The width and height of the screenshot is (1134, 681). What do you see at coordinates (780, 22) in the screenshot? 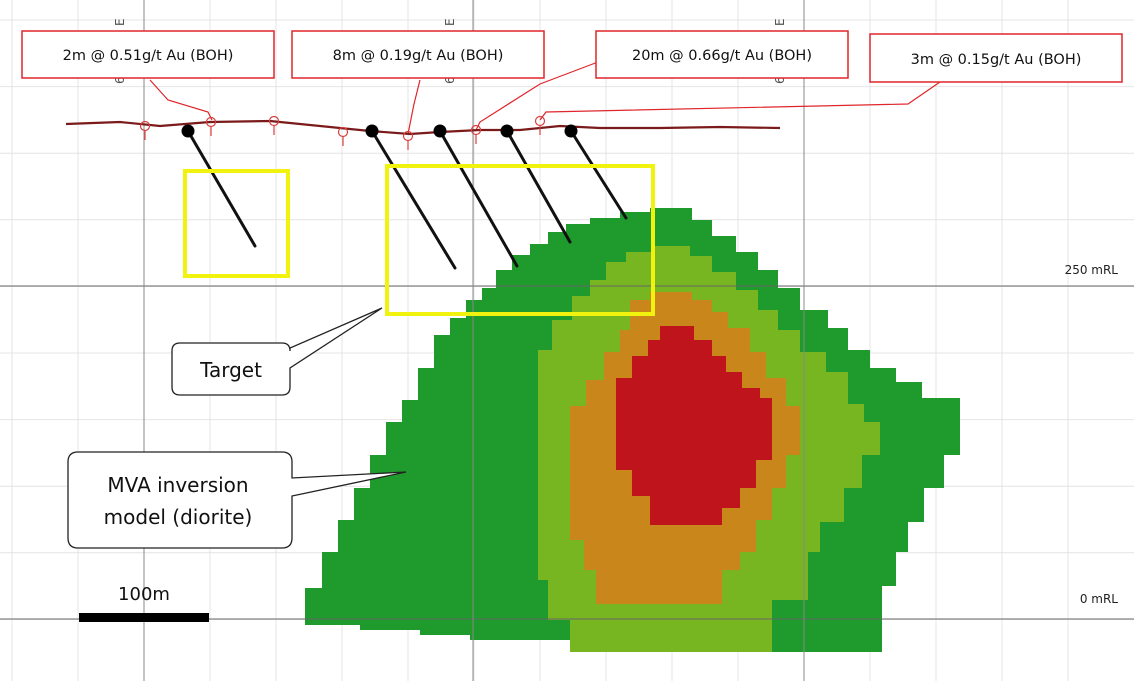
I see `easting-suffix-3: E` at bounding box center [780, 22].